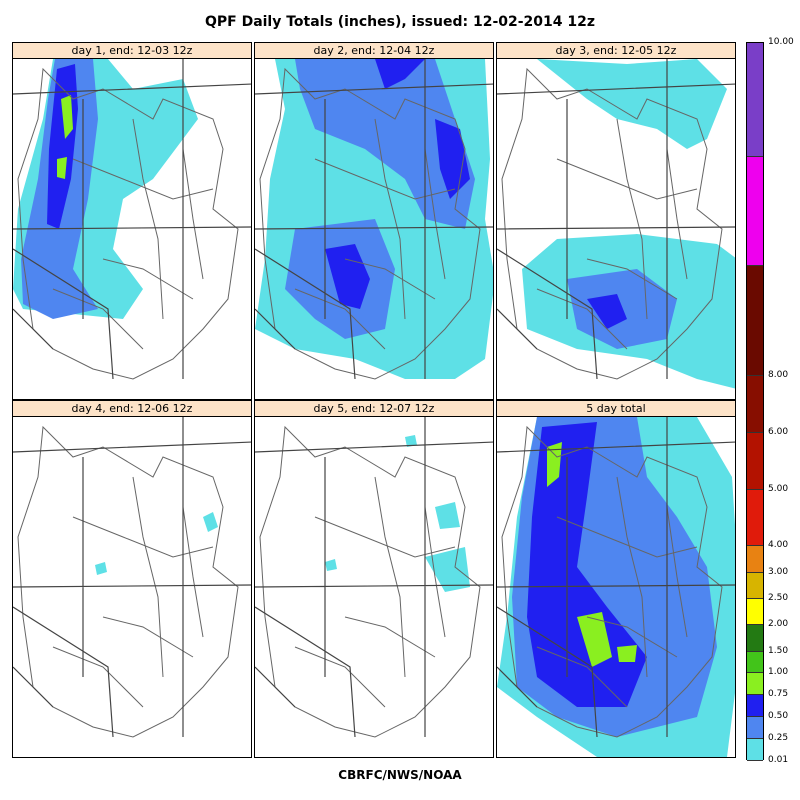  I want to click on panel-day-4: day 4, end: 12-06 12z, so click(132, 579).